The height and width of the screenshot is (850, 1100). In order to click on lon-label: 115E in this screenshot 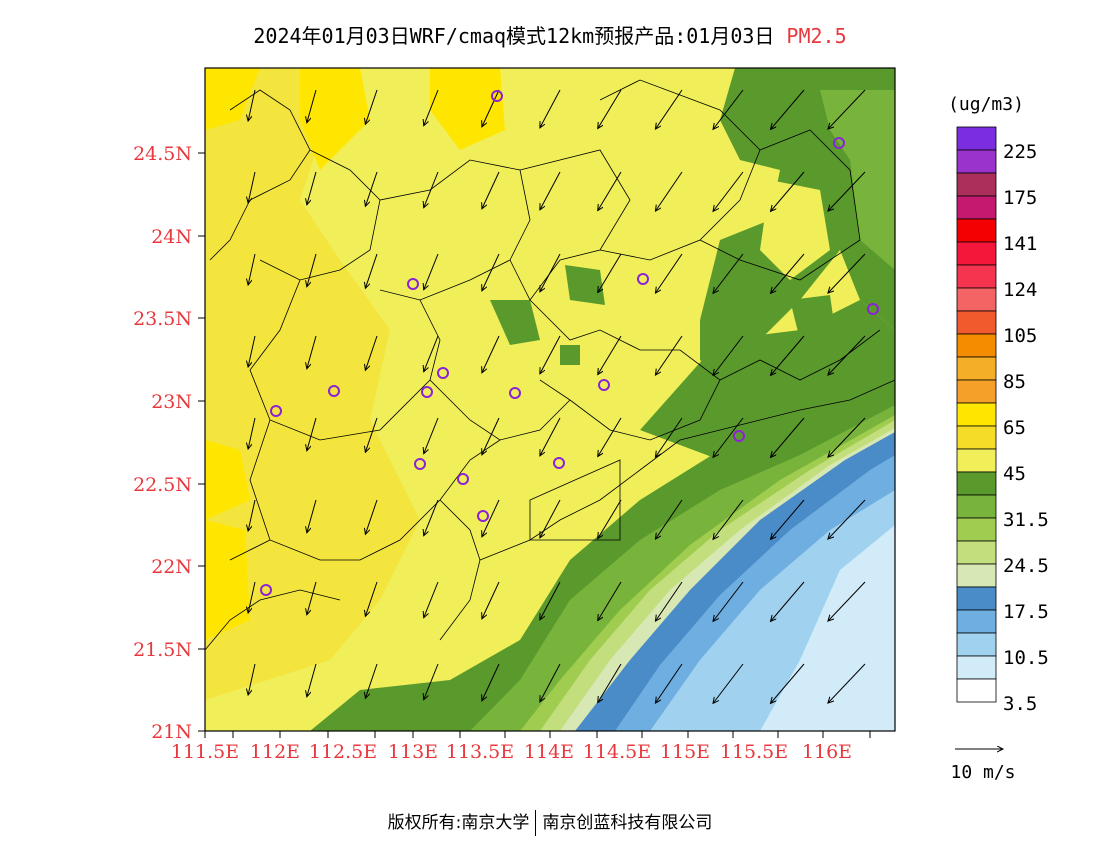, I will do `click(685, 752)`.